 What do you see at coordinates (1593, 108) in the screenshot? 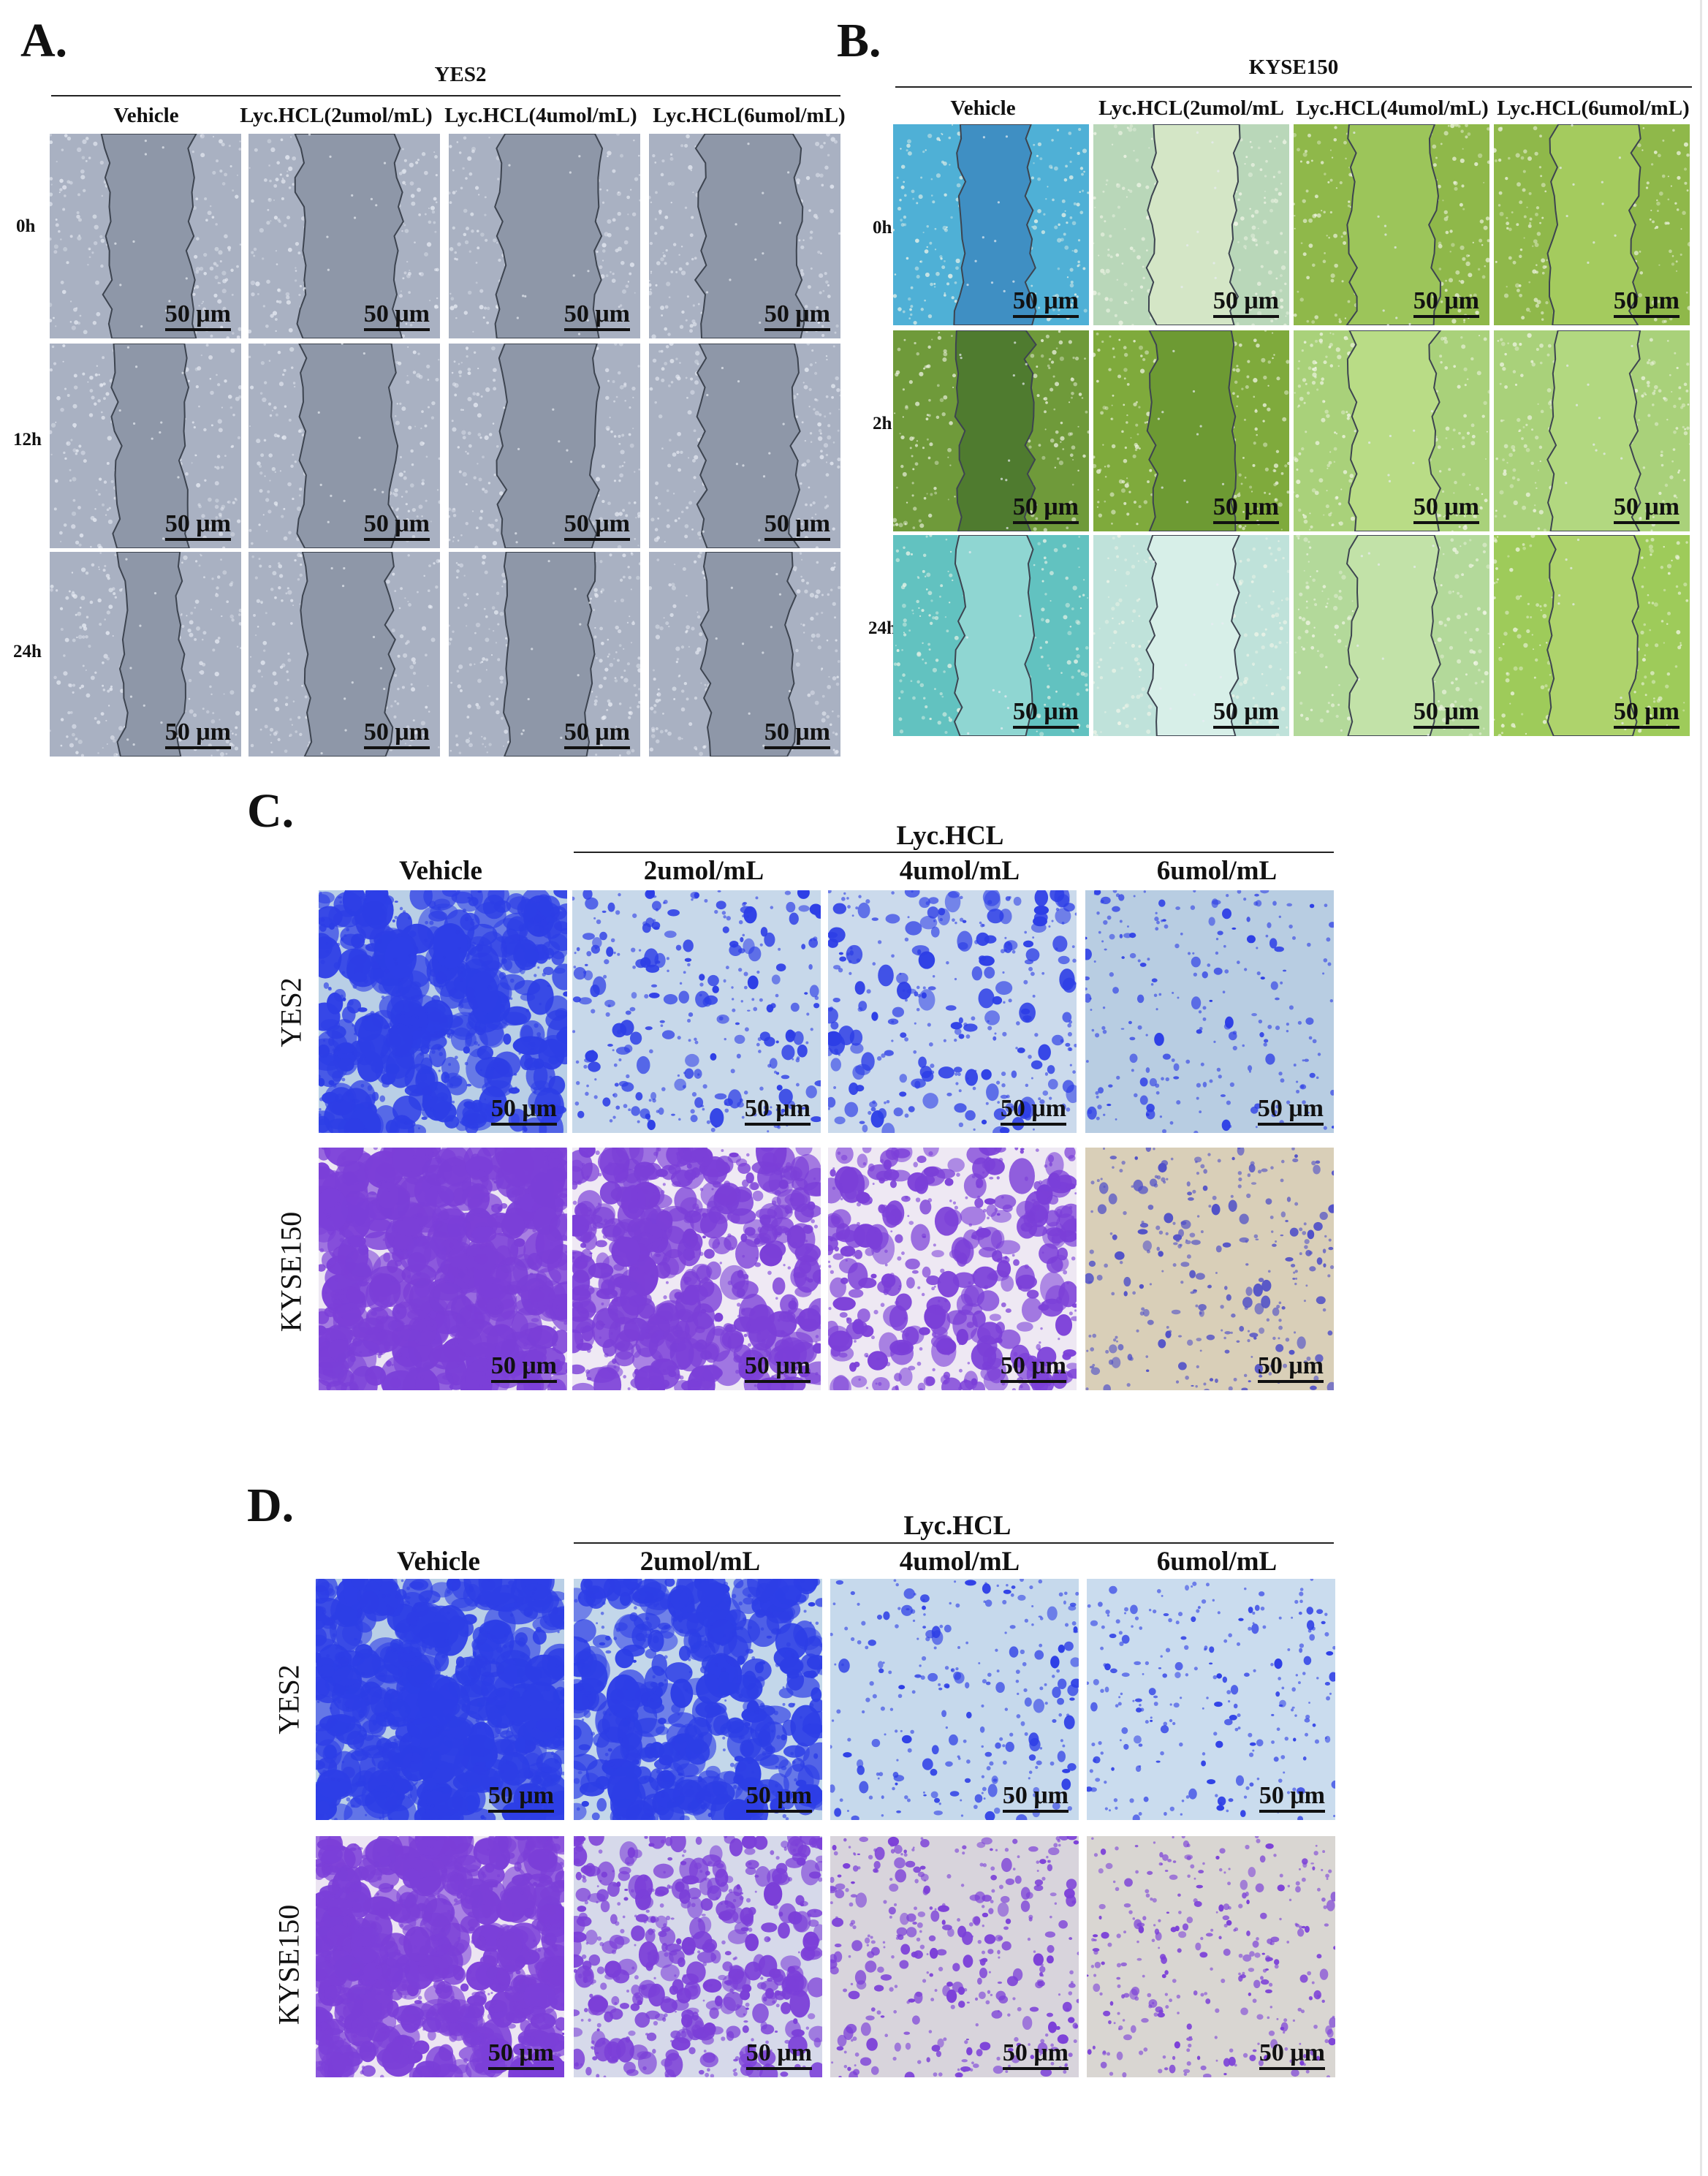
I see `panel-b-col-6umol: Lyc.HCL(6umol/mL)` at bounding box center [1593, 108].